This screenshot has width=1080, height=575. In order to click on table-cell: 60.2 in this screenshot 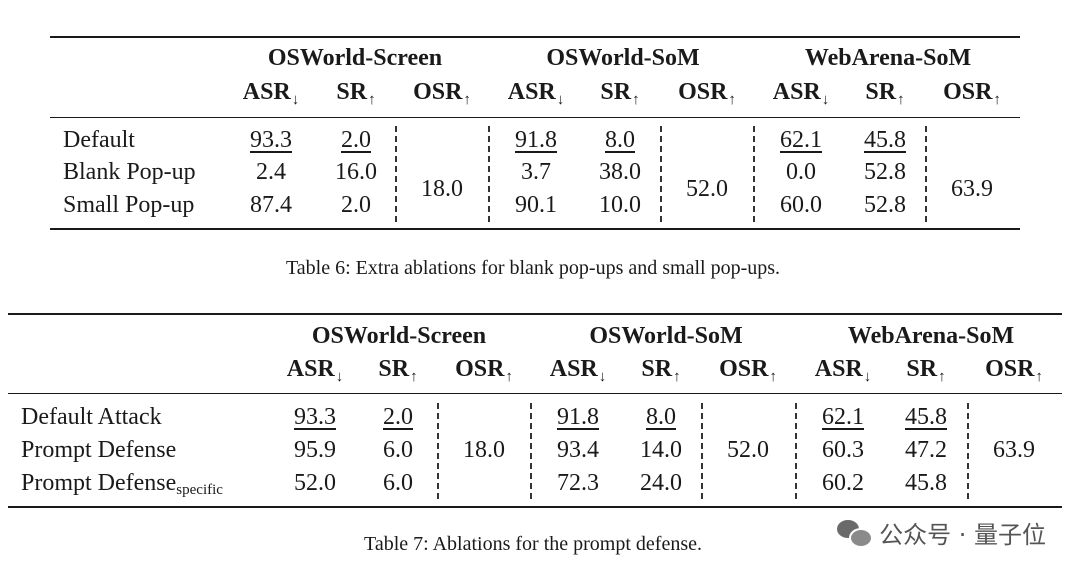, I will do `click(843, 483)`.